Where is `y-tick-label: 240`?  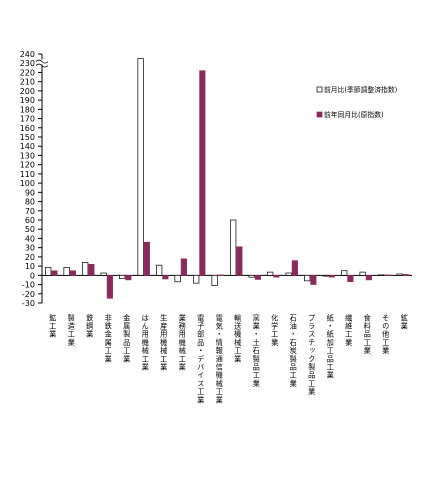 y-tick-label: 240 is located at coordinates (27, 54).